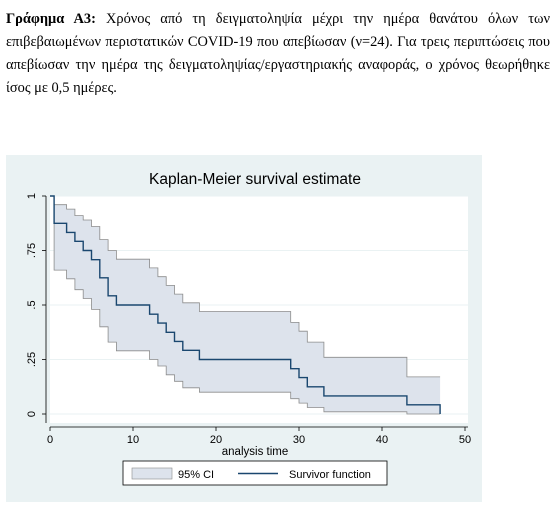 This screenshot has width=557, height=508. What do you see at coordinates (255, 473) in the screenshot?
I see `legend: 95% CI Survivor function` at bounding box center [255, 473].